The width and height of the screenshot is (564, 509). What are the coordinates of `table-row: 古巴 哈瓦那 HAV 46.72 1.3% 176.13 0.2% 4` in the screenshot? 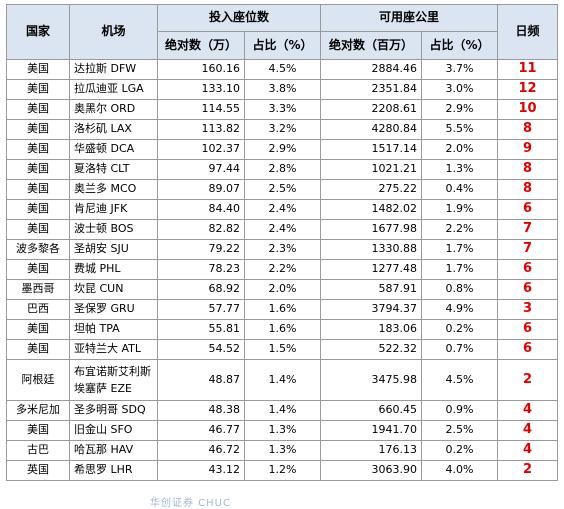 It's located at (282, 450).